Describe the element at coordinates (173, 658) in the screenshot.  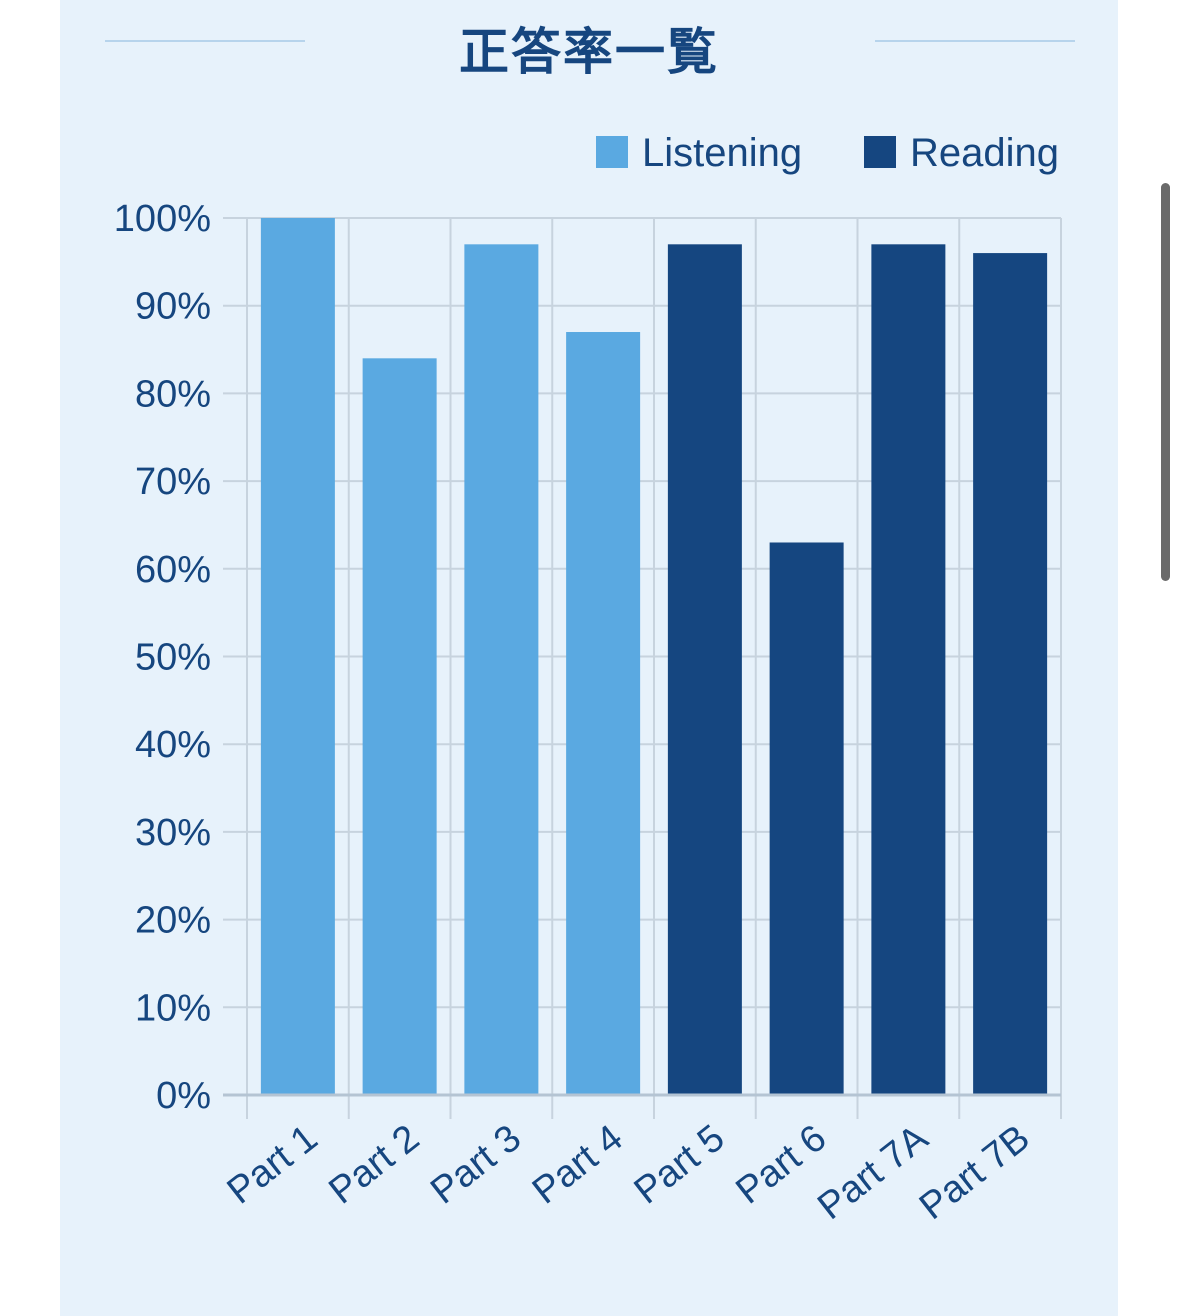
I see `y-tick-label: 50%` at that location.